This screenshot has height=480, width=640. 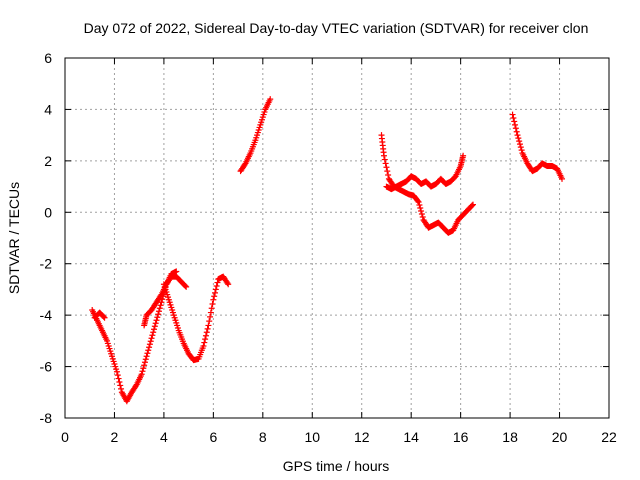 I want to click on y-tick-label: -2, so click(x=46, y=264).